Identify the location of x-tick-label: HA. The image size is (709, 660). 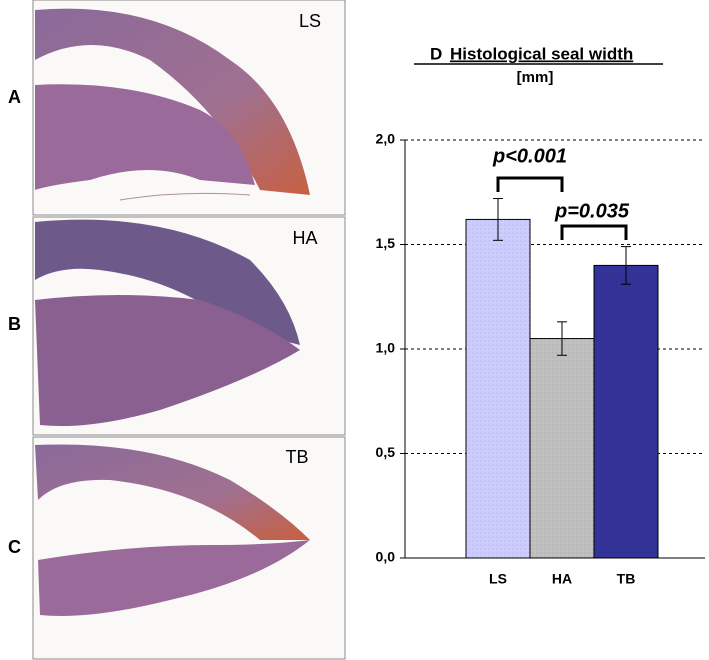
(562, 579).